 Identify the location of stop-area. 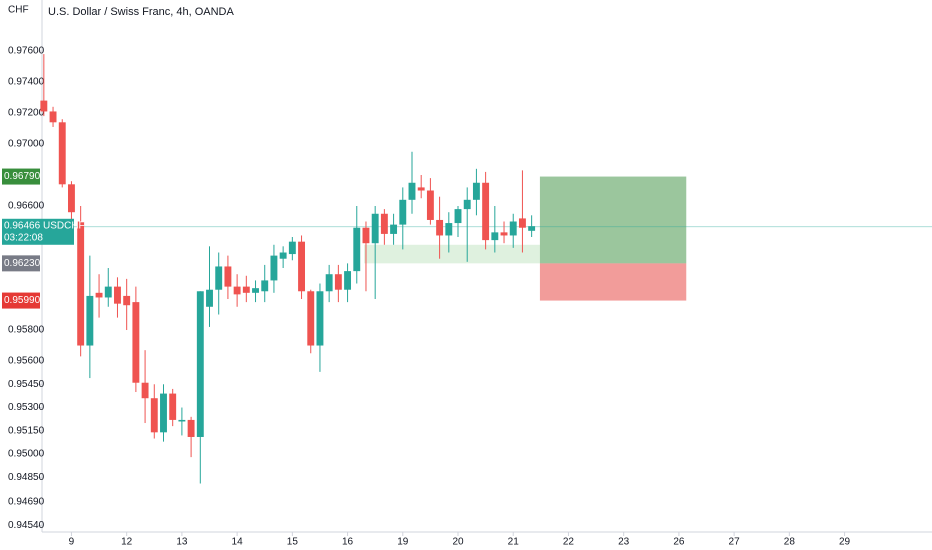
(613, 282).